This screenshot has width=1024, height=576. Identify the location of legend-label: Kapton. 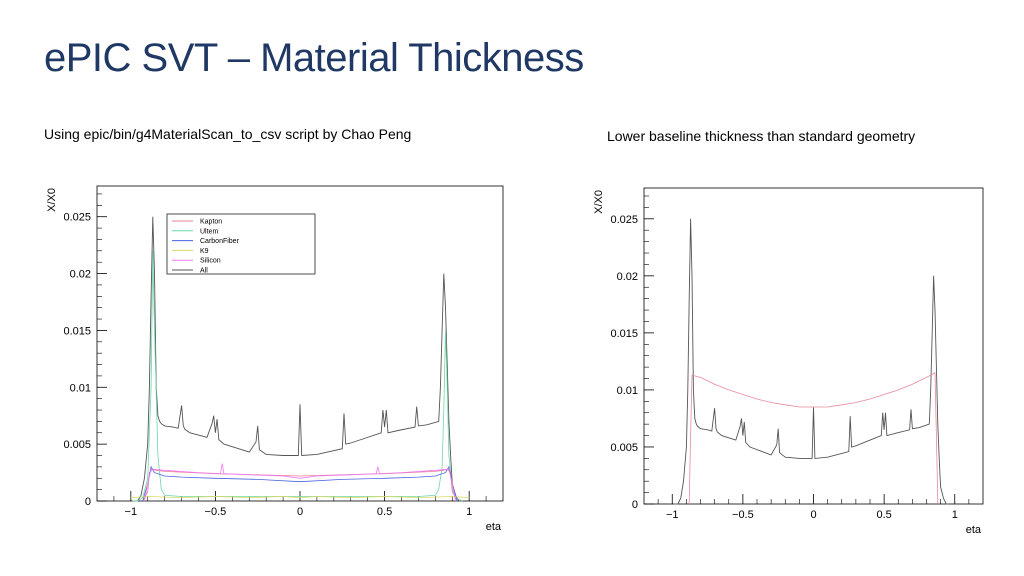
(211, 222).